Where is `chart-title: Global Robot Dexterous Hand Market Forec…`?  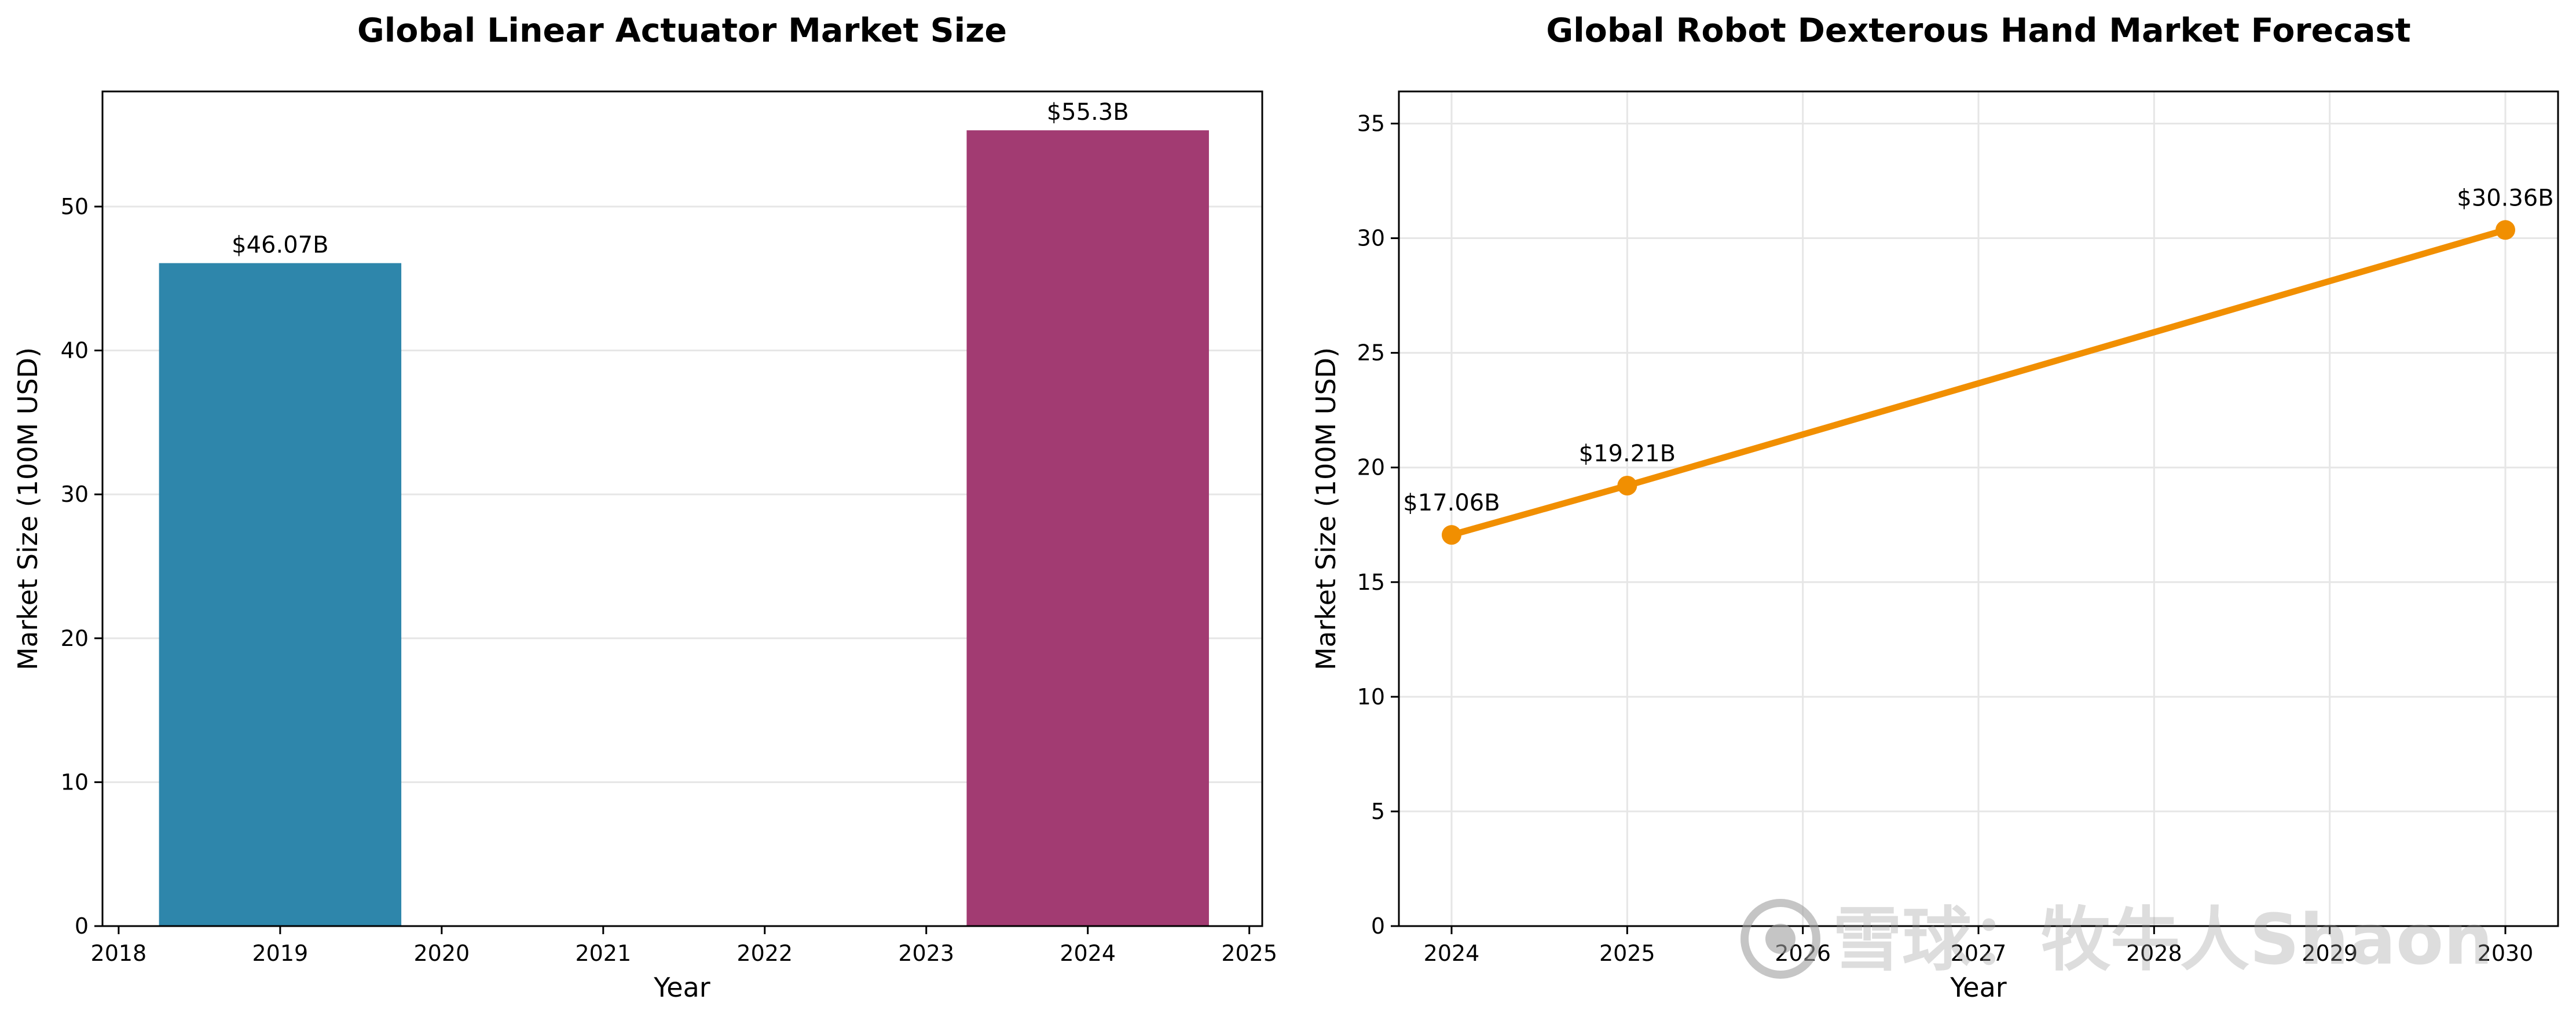
chart-title: Global Robot Dexterous Hand Market Forec… is located at coordinates (1978, 31).